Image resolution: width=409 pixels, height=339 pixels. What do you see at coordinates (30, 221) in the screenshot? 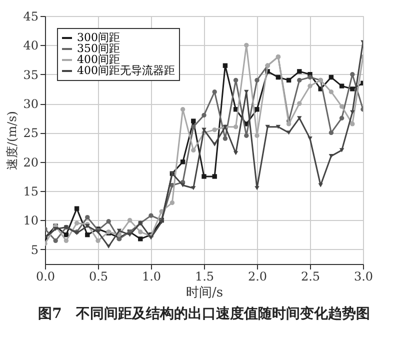
I see `y-tick-label: 10` at bounding box center [30, 221].